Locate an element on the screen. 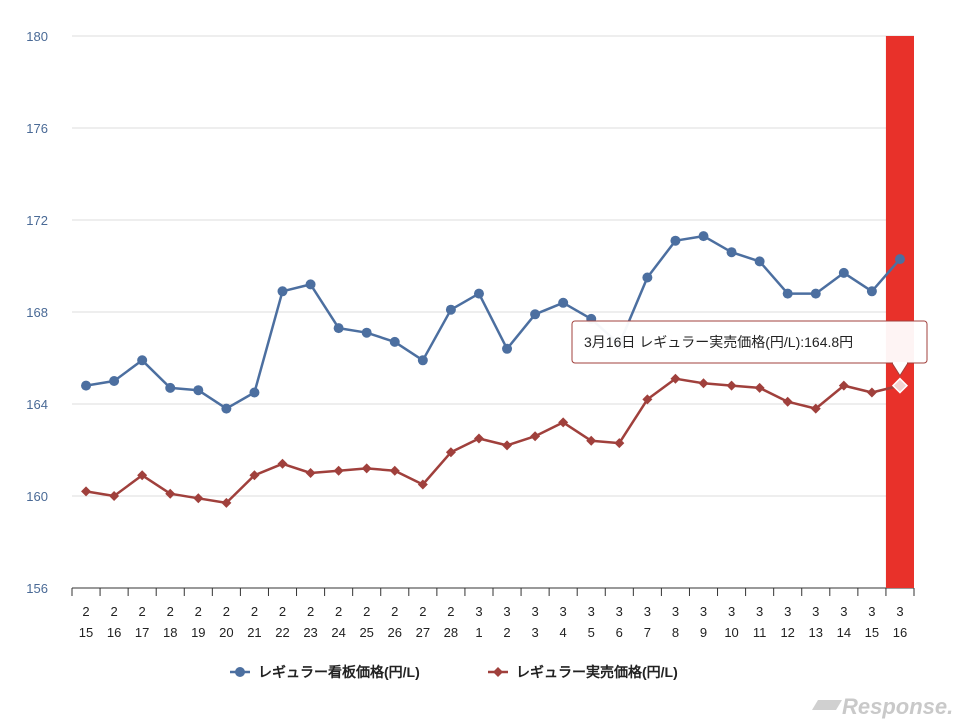 This screenshot has width=968, height=726. tooltip-text: 3月16日 レギュラー実売価格(円/L):164.8円 is located at coordinates (718, 342).